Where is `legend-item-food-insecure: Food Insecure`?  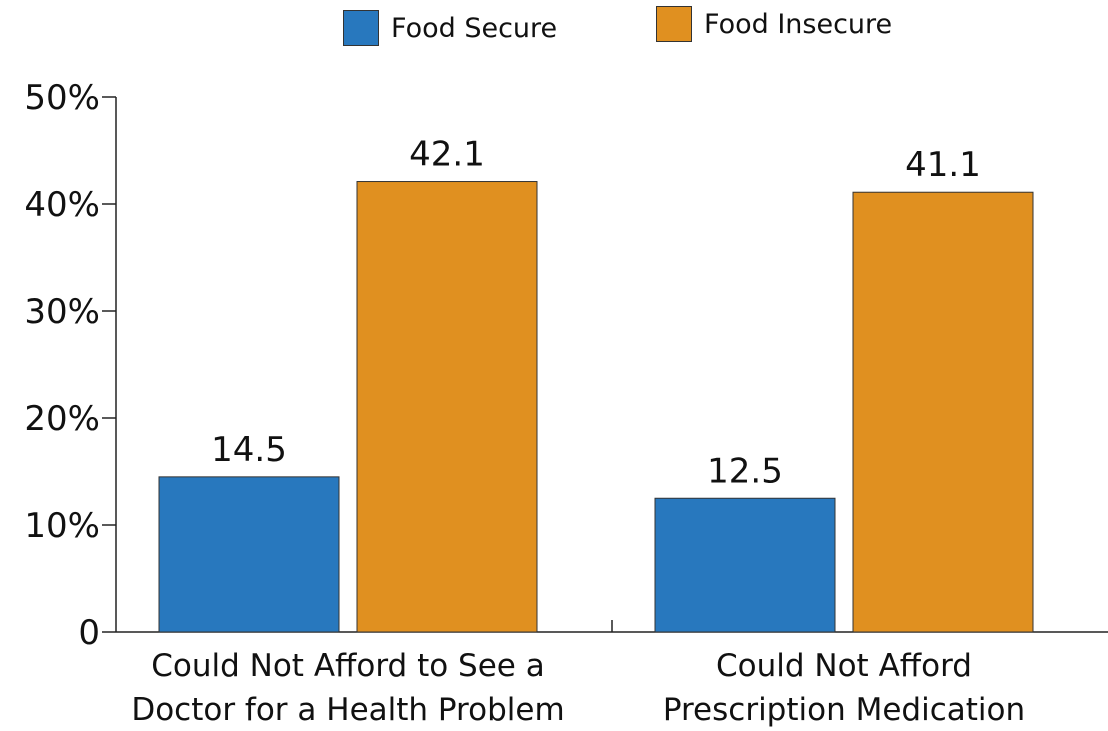 legend-item-food-insecure: Food Insecure is located at coordinates (774, 24).